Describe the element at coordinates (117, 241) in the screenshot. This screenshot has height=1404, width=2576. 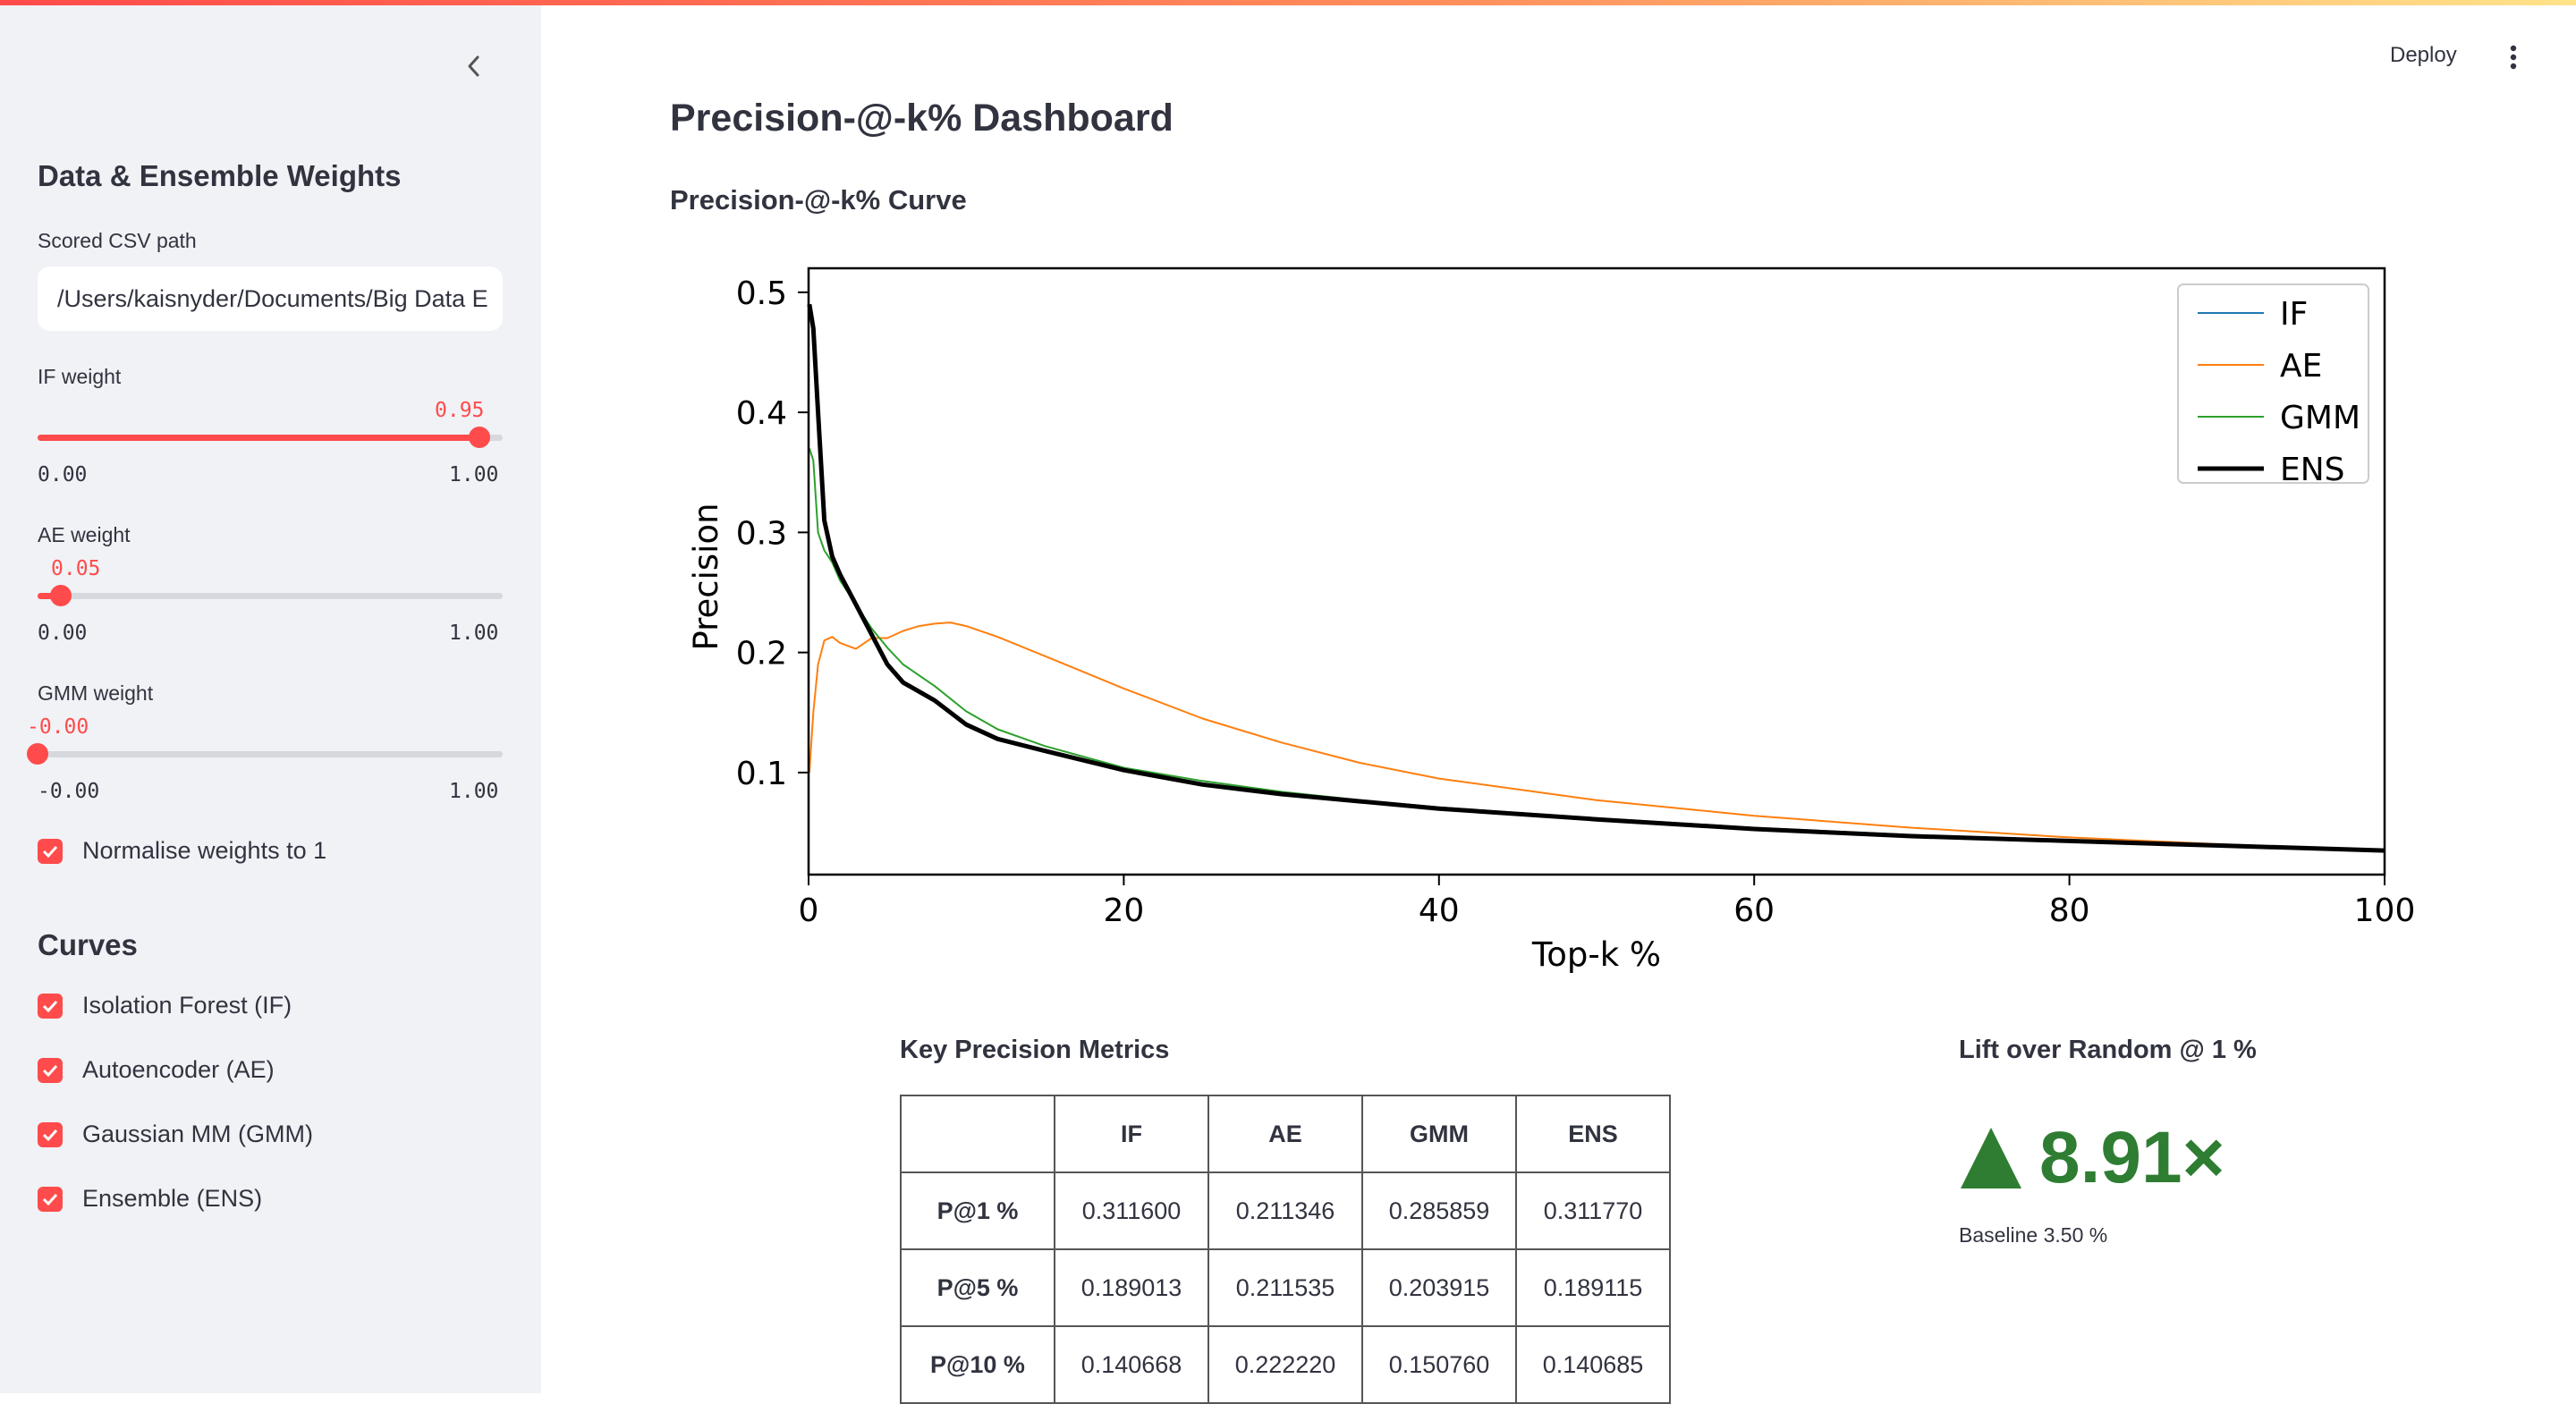
I see `csv-path-label: Scored CSV path` at that location.